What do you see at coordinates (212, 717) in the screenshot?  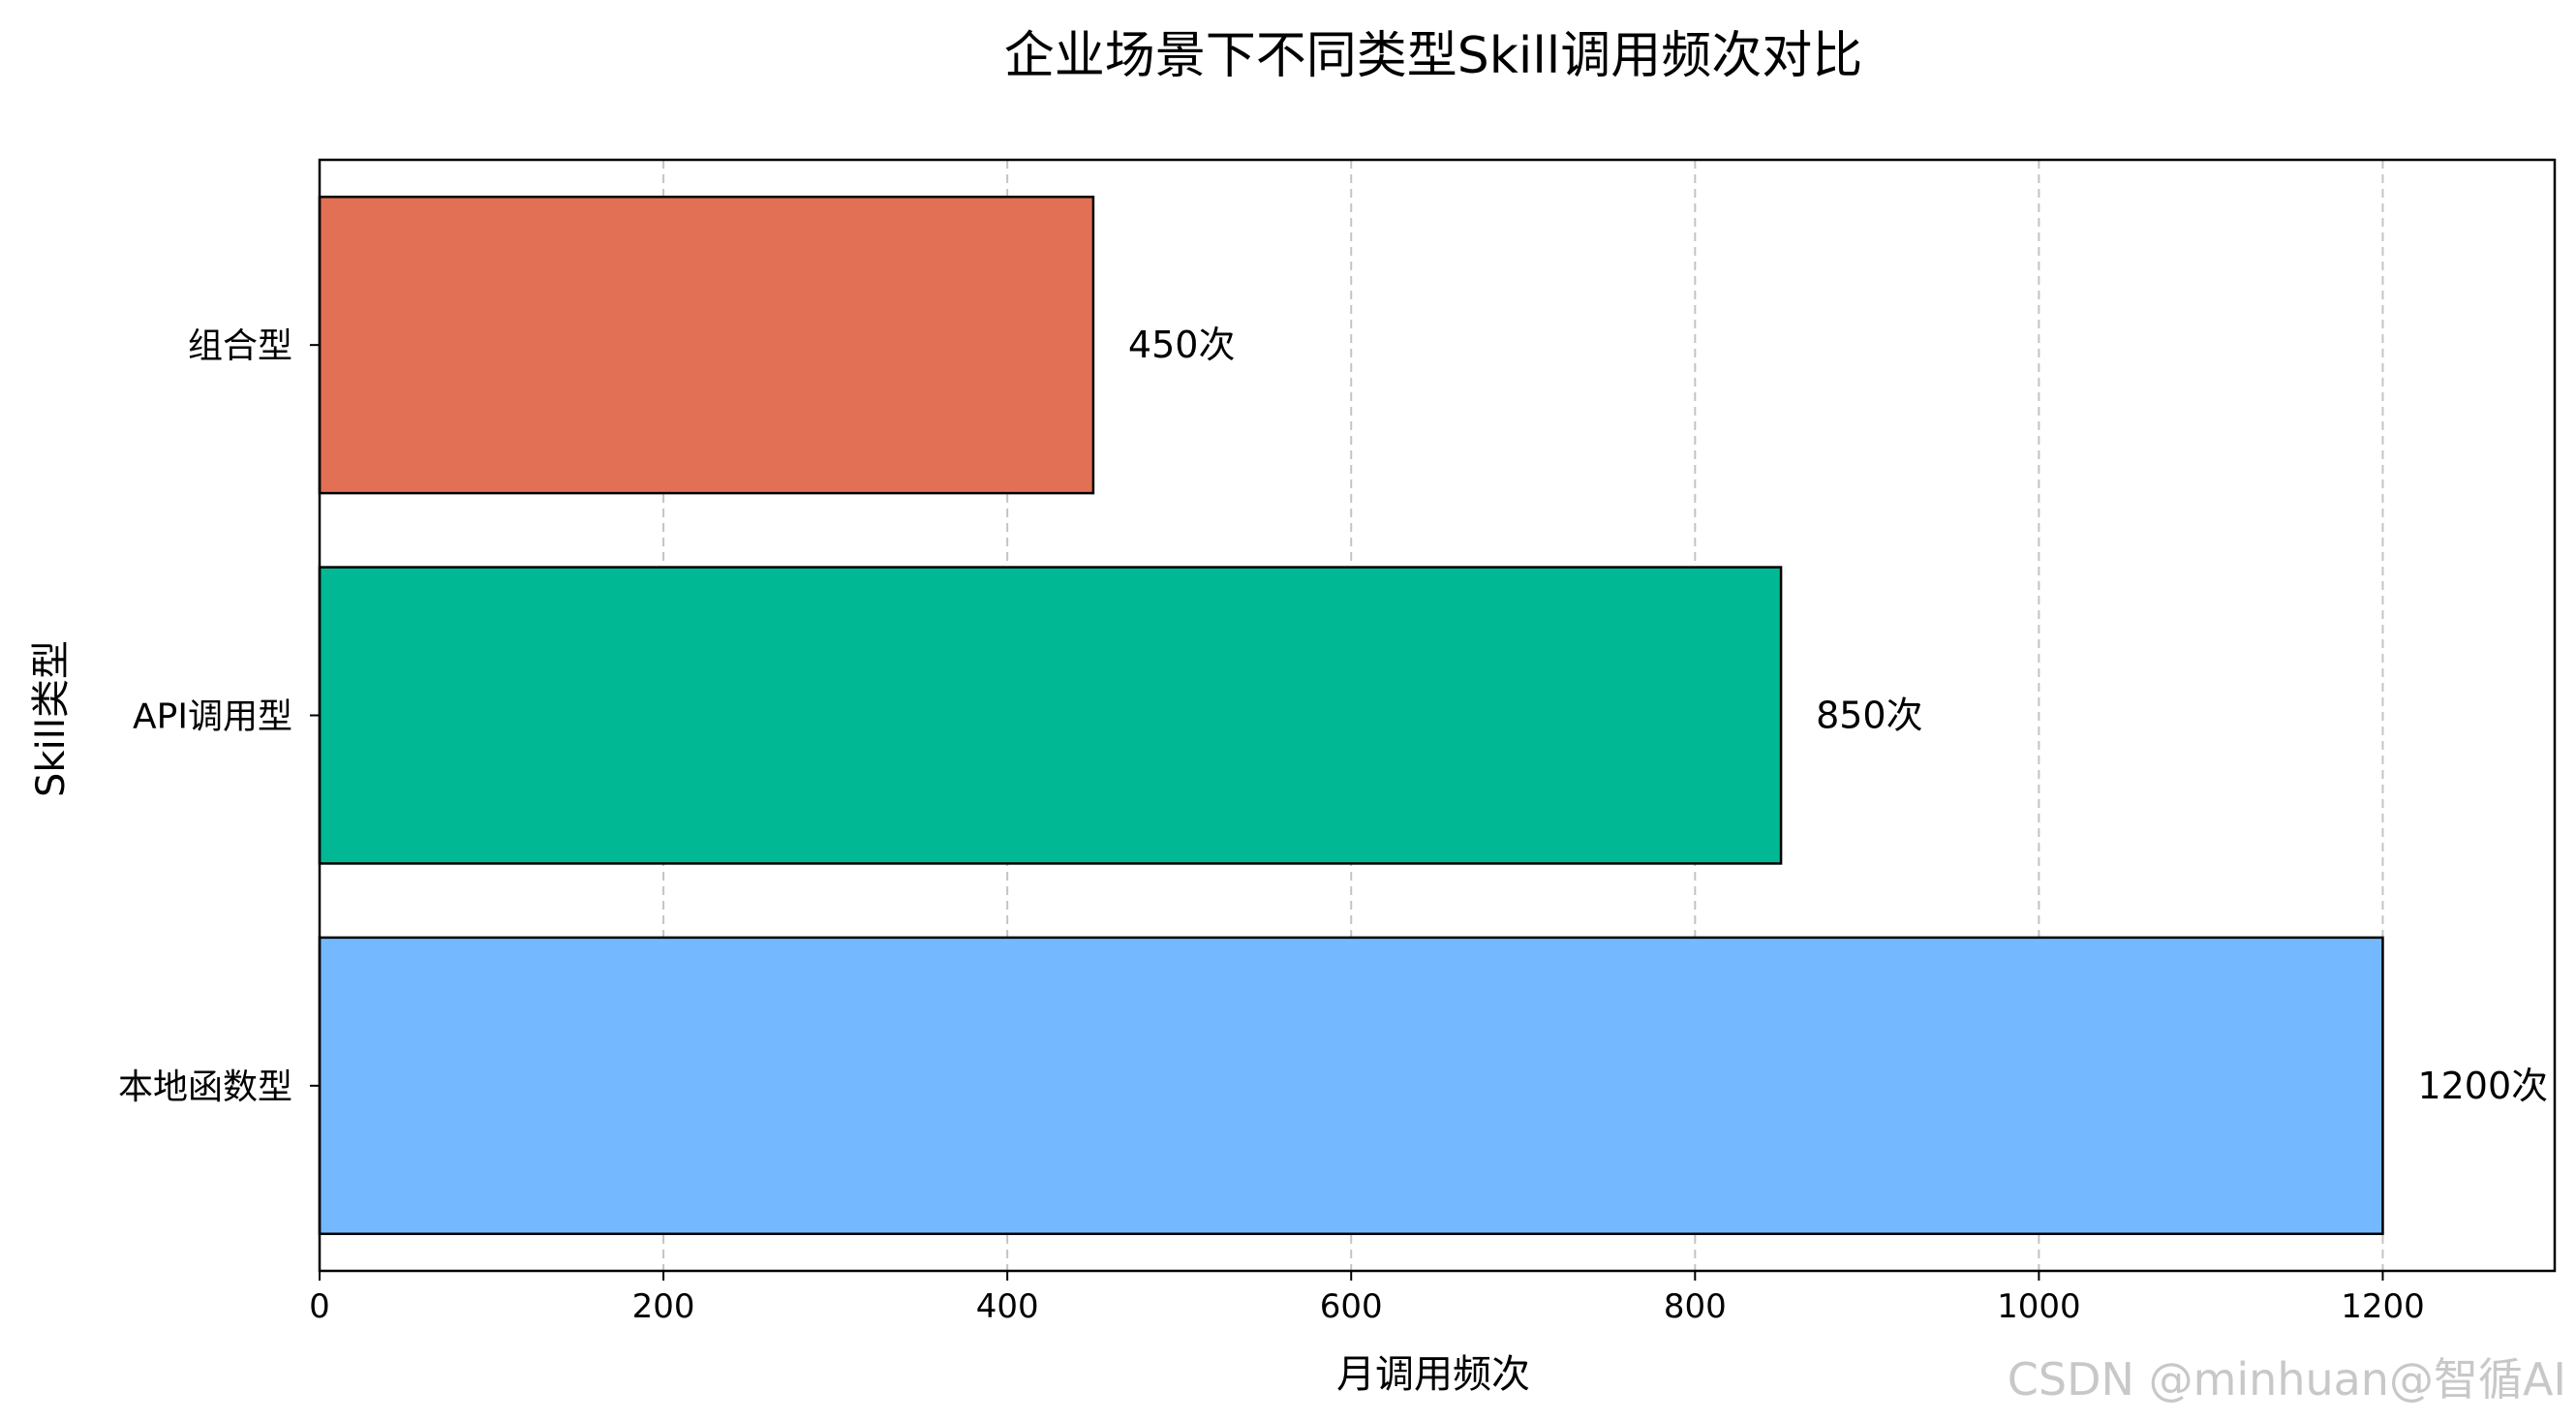 I see `y-tick-label: API调用型` at bounding box center [212, 717].